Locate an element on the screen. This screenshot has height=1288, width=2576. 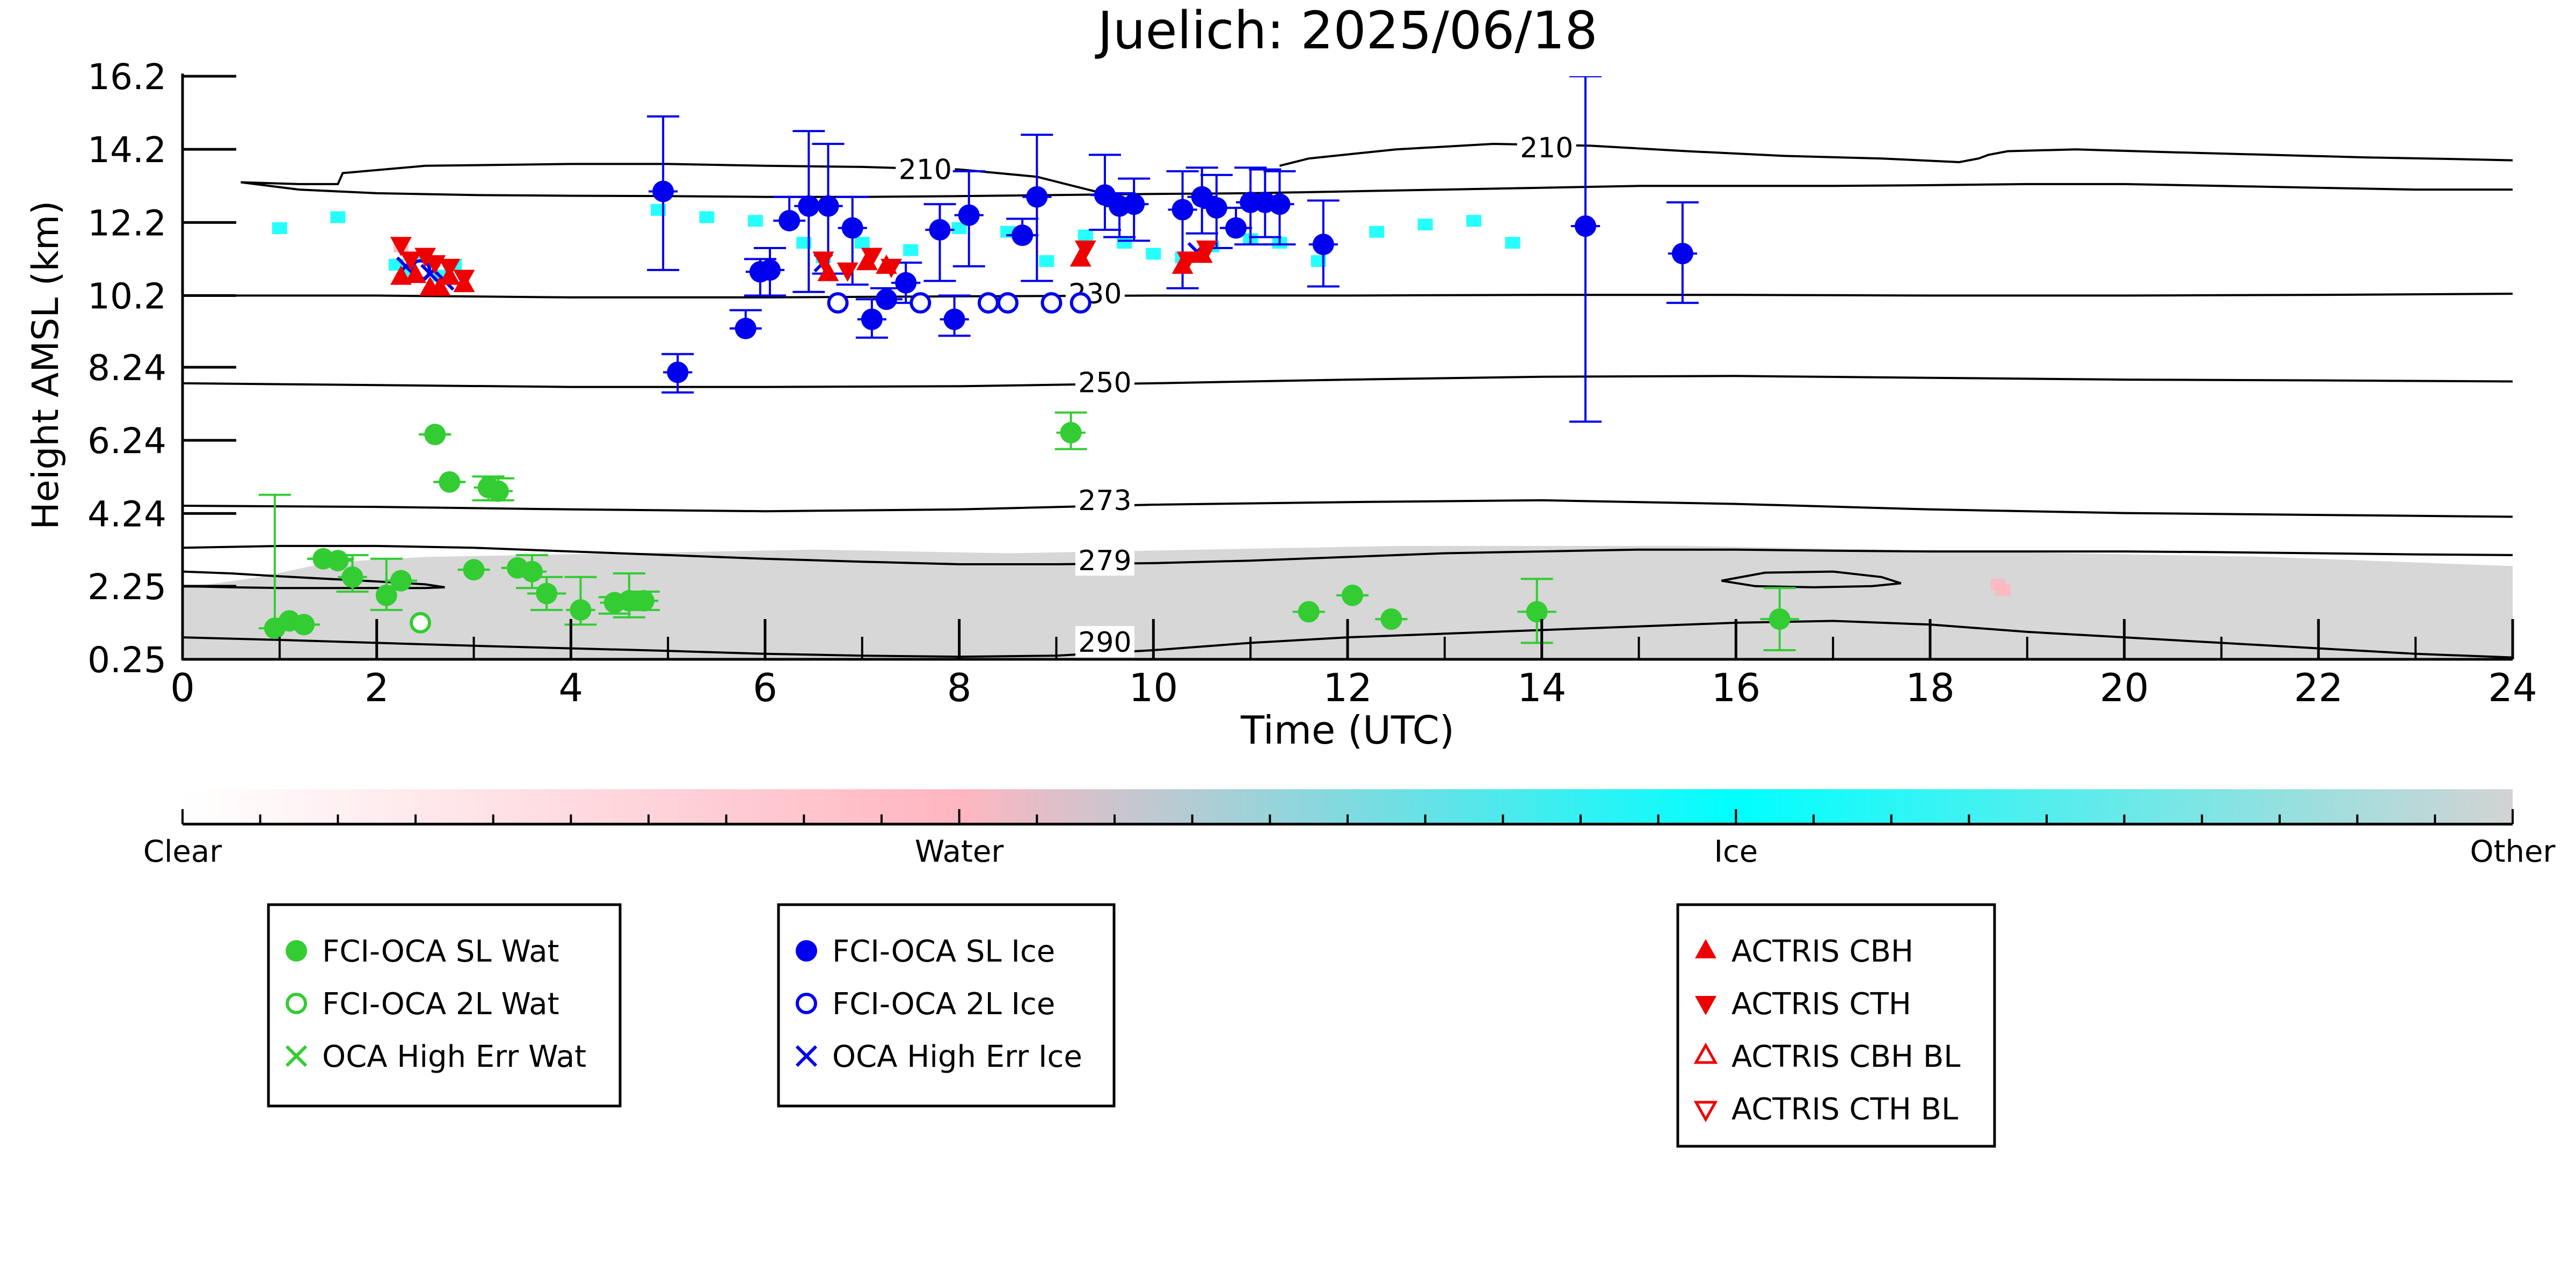
chart-title: Juelich: 2025/06/18 is located at coordinates (1346, 31).